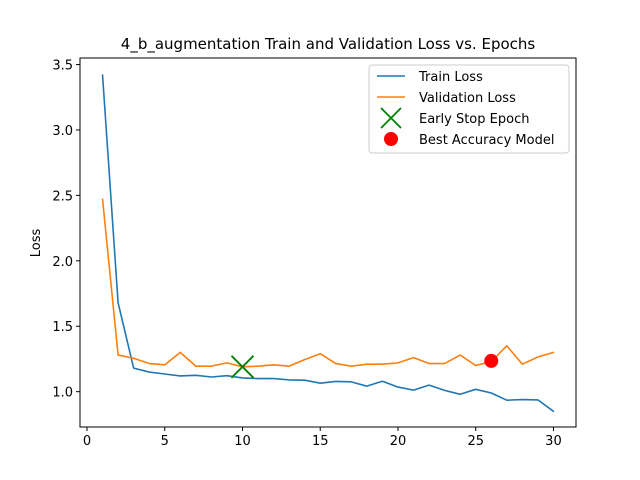  I want to click on y-tick-label: 1.0, so click(62, 393).